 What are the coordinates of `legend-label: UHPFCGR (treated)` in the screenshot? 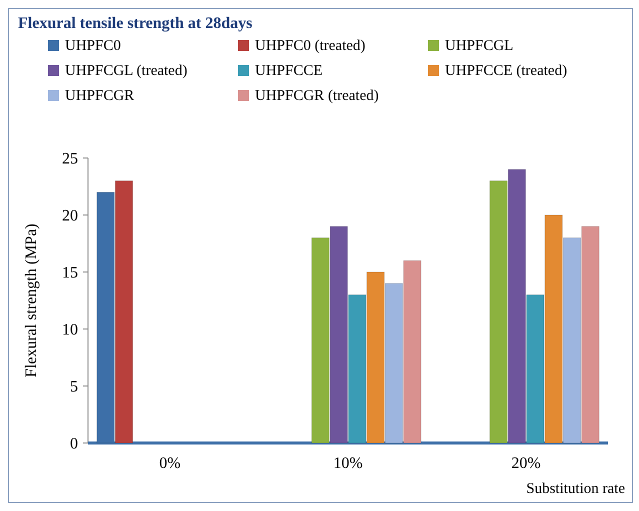 It's located at (317, 96).